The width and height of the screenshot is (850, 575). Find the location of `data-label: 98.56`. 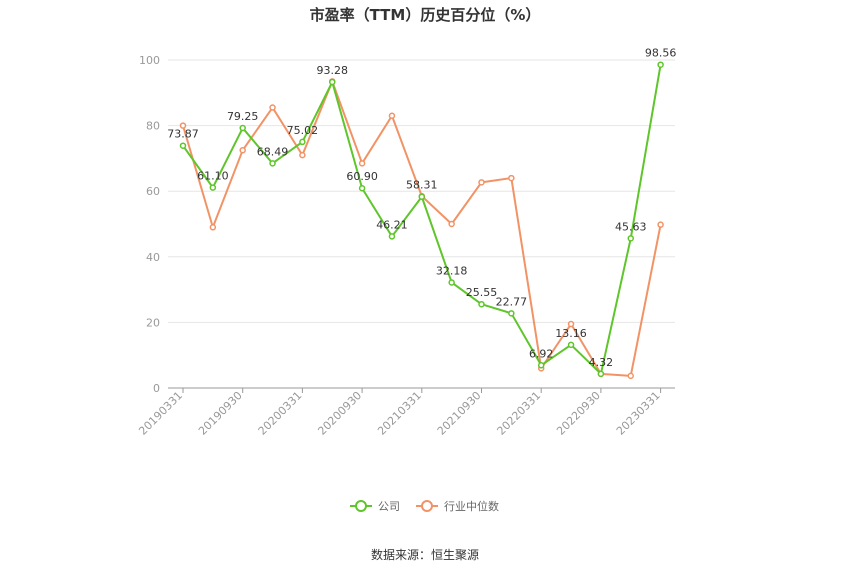

data-label: 98.56 is located at coordinates (661, 53).